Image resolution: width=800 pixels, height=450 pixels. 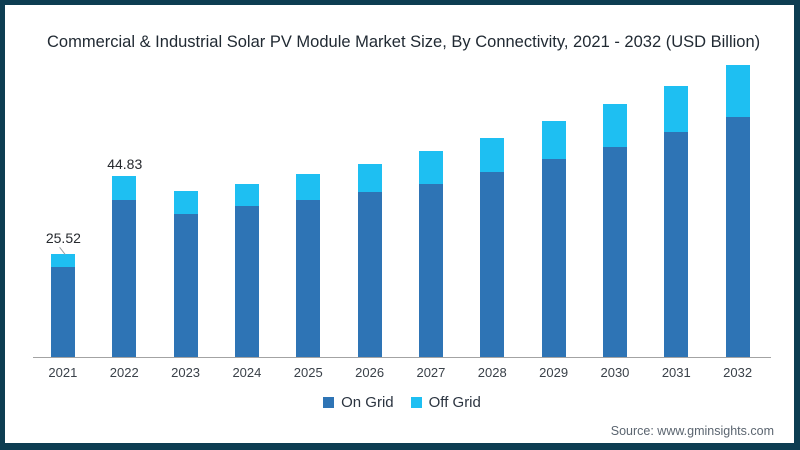 I want to click on x-tick-2030: 2030, so click(x=615, y=372).